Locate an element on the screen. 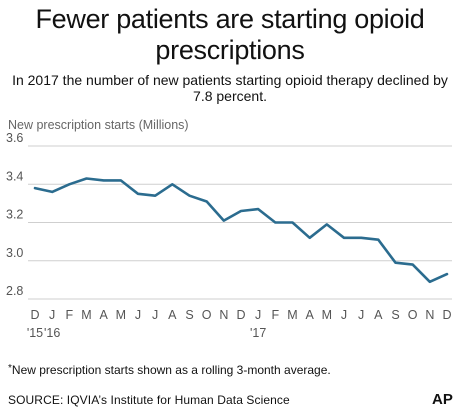 This screenshot has height=415, width=460. chart-title-line-2: prescriptions is located at coordinates (230, 50).